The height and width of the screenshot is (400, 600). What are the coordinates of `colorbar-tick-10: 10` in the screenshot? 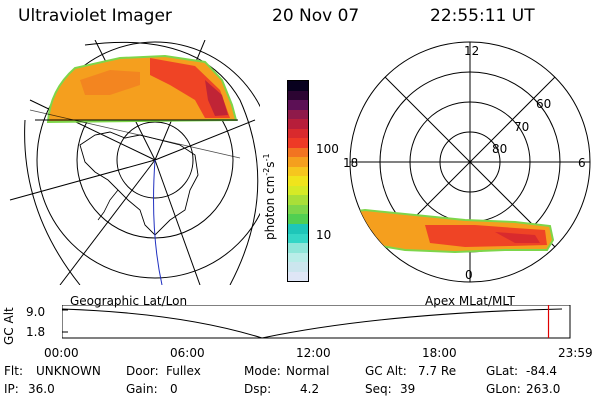 It's located at (324, 235).